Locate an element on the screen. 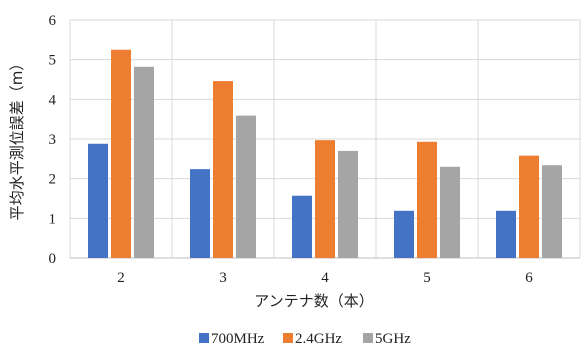 The height and width of the screenshot is (356, 588). bar-2.4GHz-4 is located at coordinates (325, 199).